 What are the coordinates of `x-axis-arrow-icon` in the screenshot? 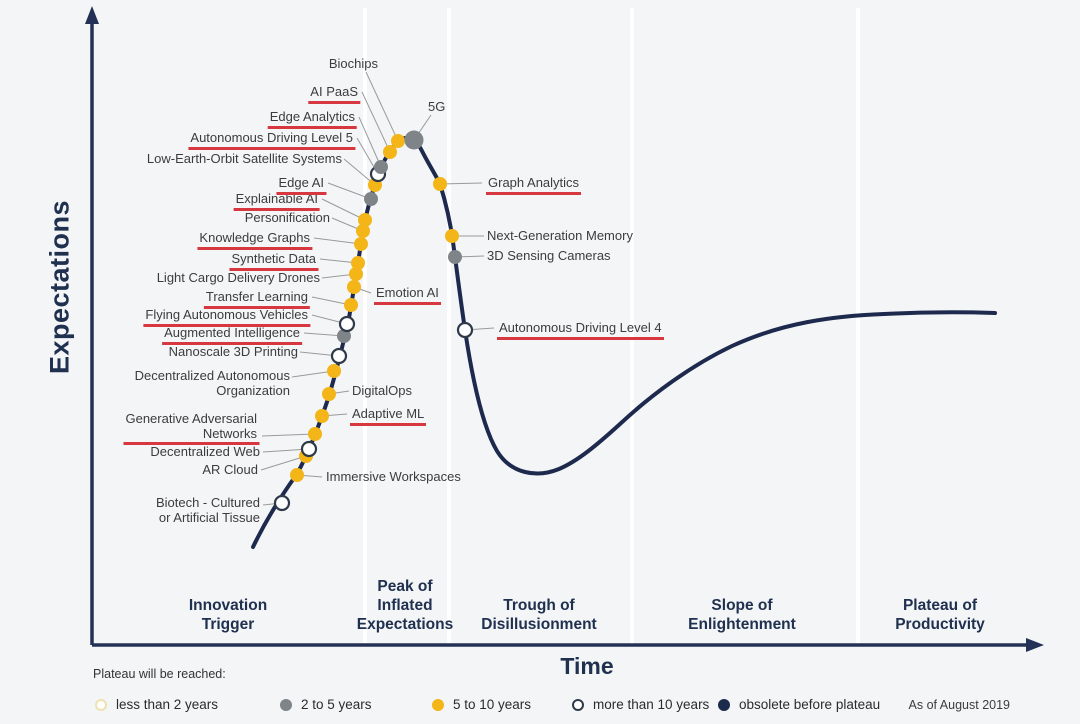 It's located at (1035, 645).